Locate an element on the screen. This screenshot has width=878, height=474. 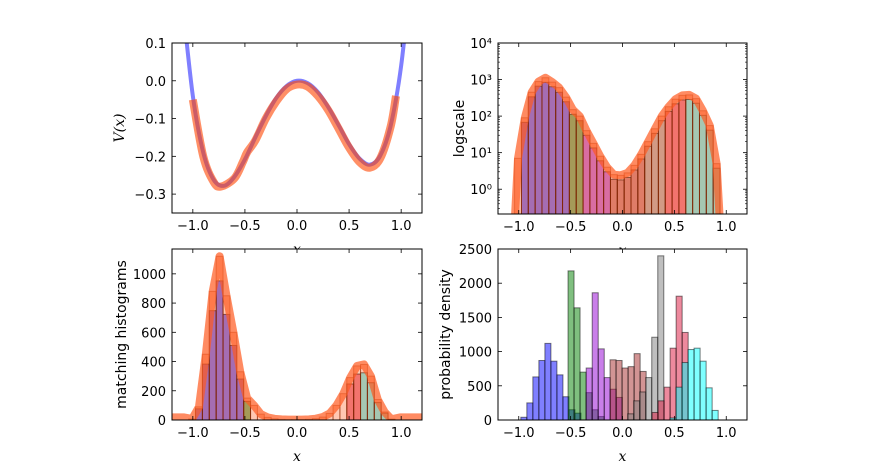
potential-background is located at coordinates (297, 128).